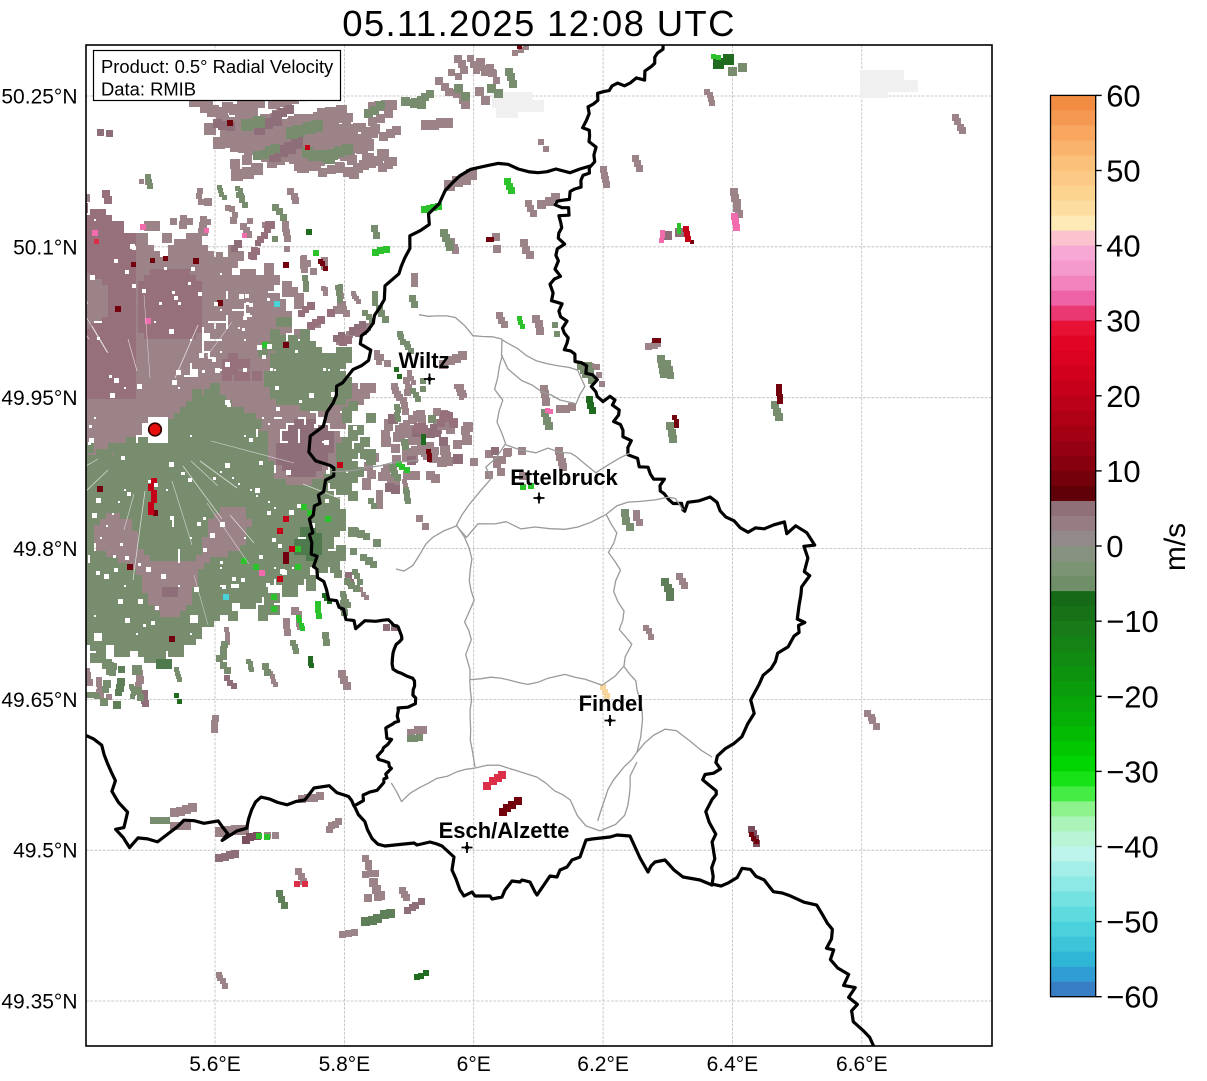  I want to click on svg-text: 5.8°E, so click(345, 1064).